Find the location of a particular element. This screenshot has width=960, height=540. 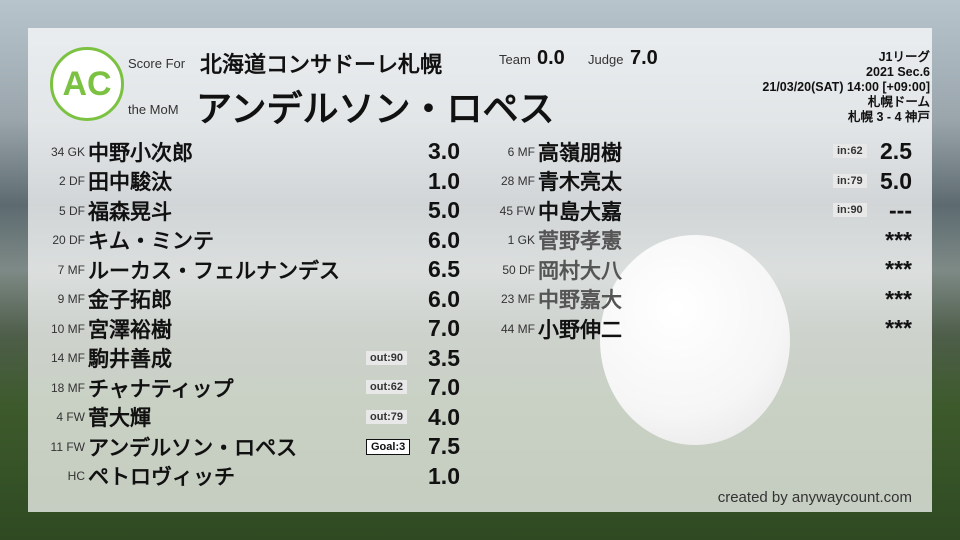

player-name: 菅野孝憲 is located at coordinates (580, 241).